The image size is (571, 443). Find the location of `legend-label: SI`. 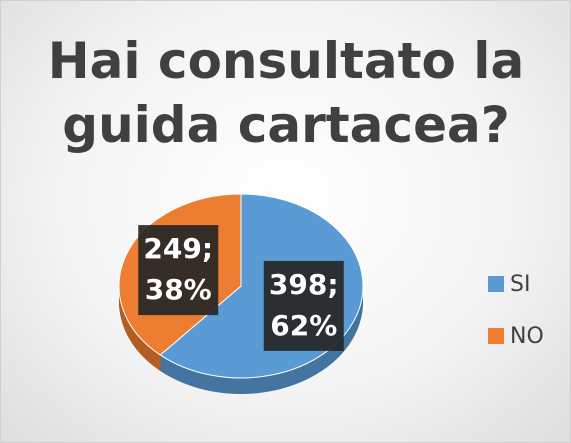

legend-label: SI is located at coordinates (520, 284).